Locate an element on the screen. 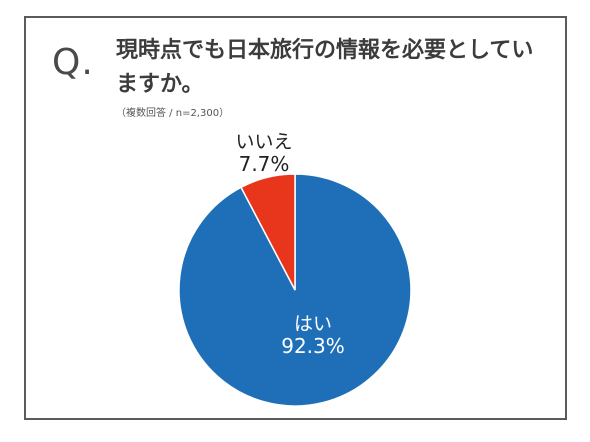 The image size is (590, 442). question-mark-label: Q. is located at coordinates (73, 62).